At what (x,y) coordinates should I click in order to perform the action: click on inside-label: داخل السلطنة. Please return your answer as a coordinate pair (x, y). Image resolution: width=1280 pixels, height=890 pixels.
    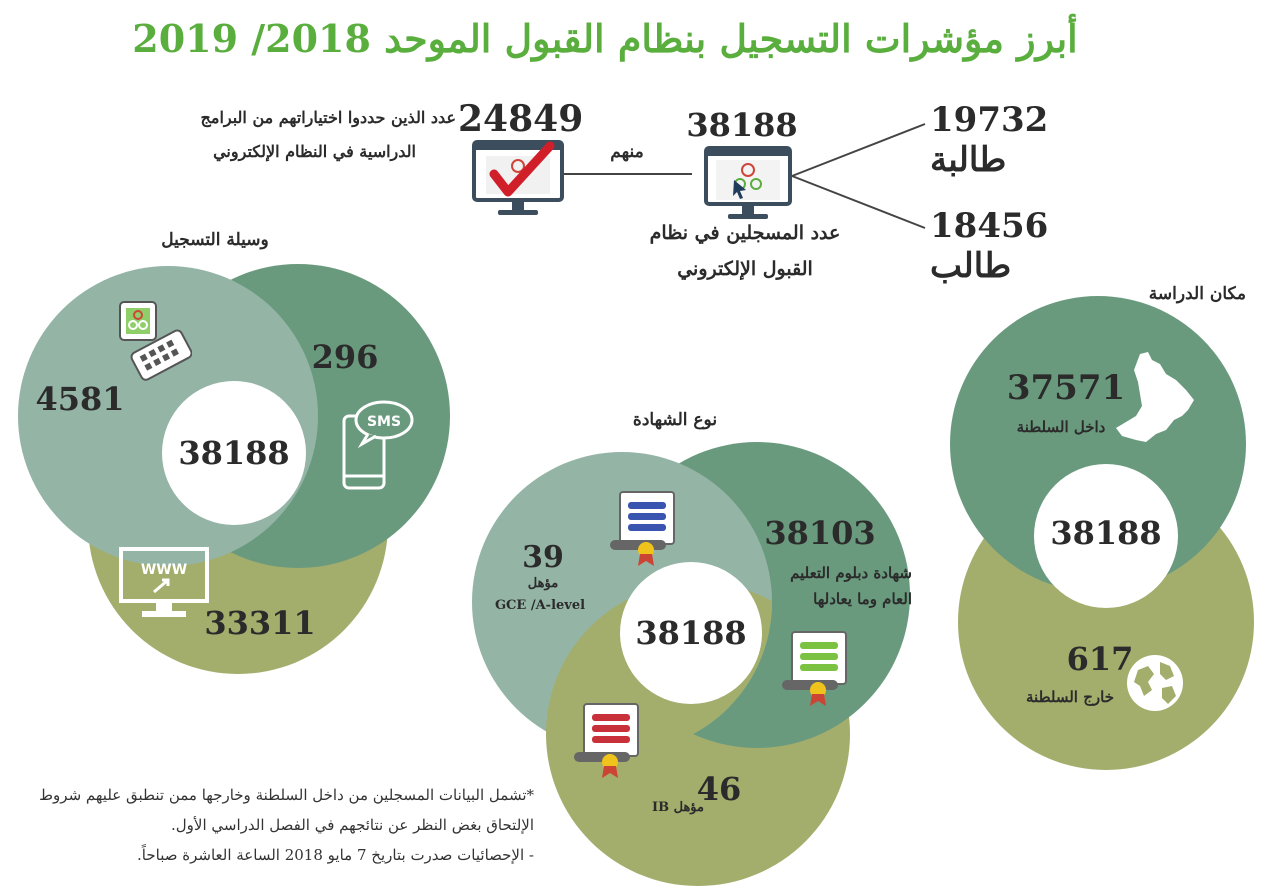
    Looking at the image, I should click on (1061, 427).